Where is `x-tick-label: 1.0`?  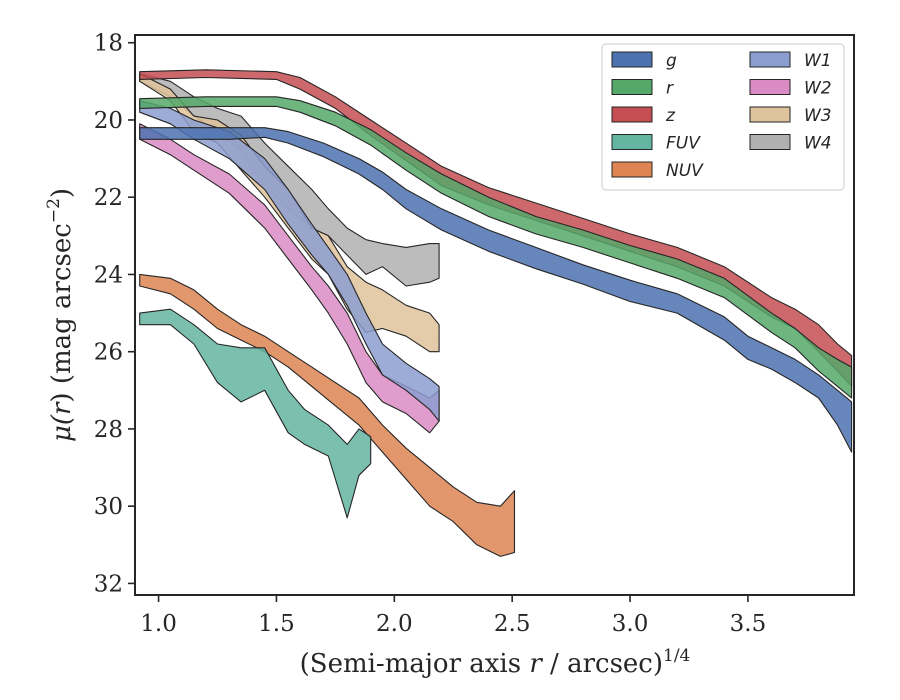
x-tick-label: 1.0 is located at coordinates (158, 624).